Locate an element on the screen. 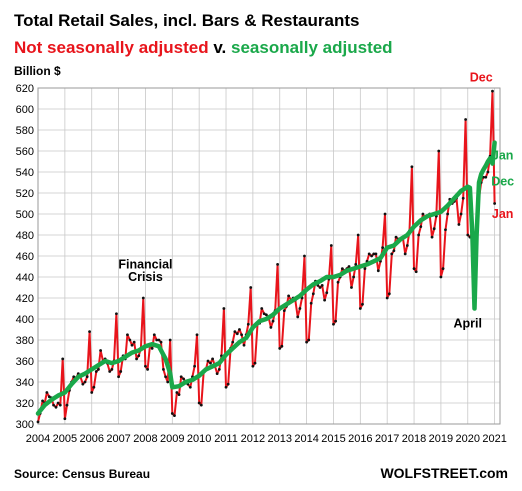  y-tick-label: 500 is located at coordinates (25, 215).